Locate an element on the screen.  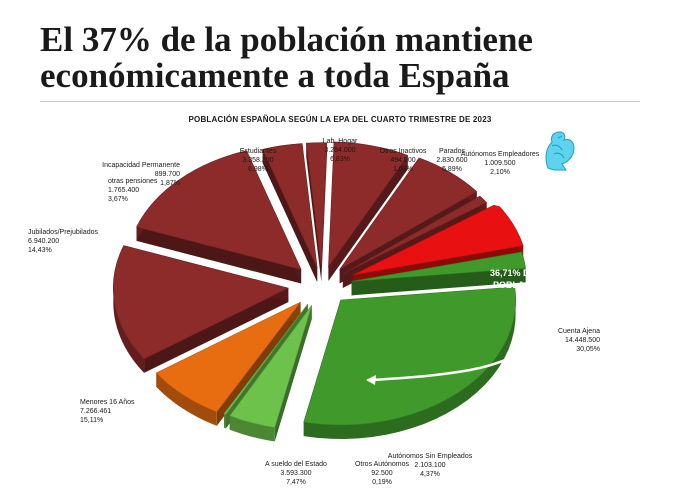
slice-label-line: Estudiantes is located at coordinates (258, 151).